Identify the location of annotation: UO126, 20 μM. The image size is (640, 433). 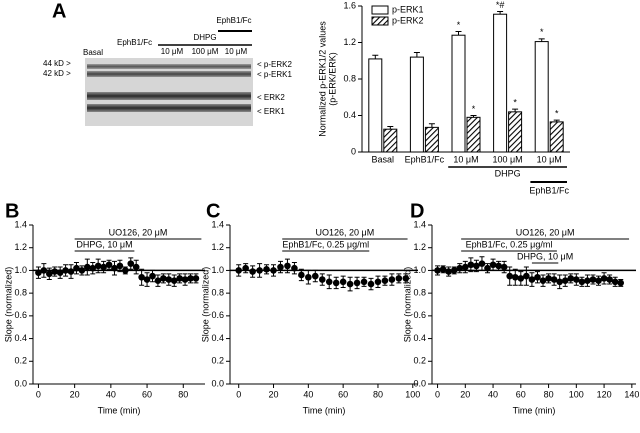
(345, 232).